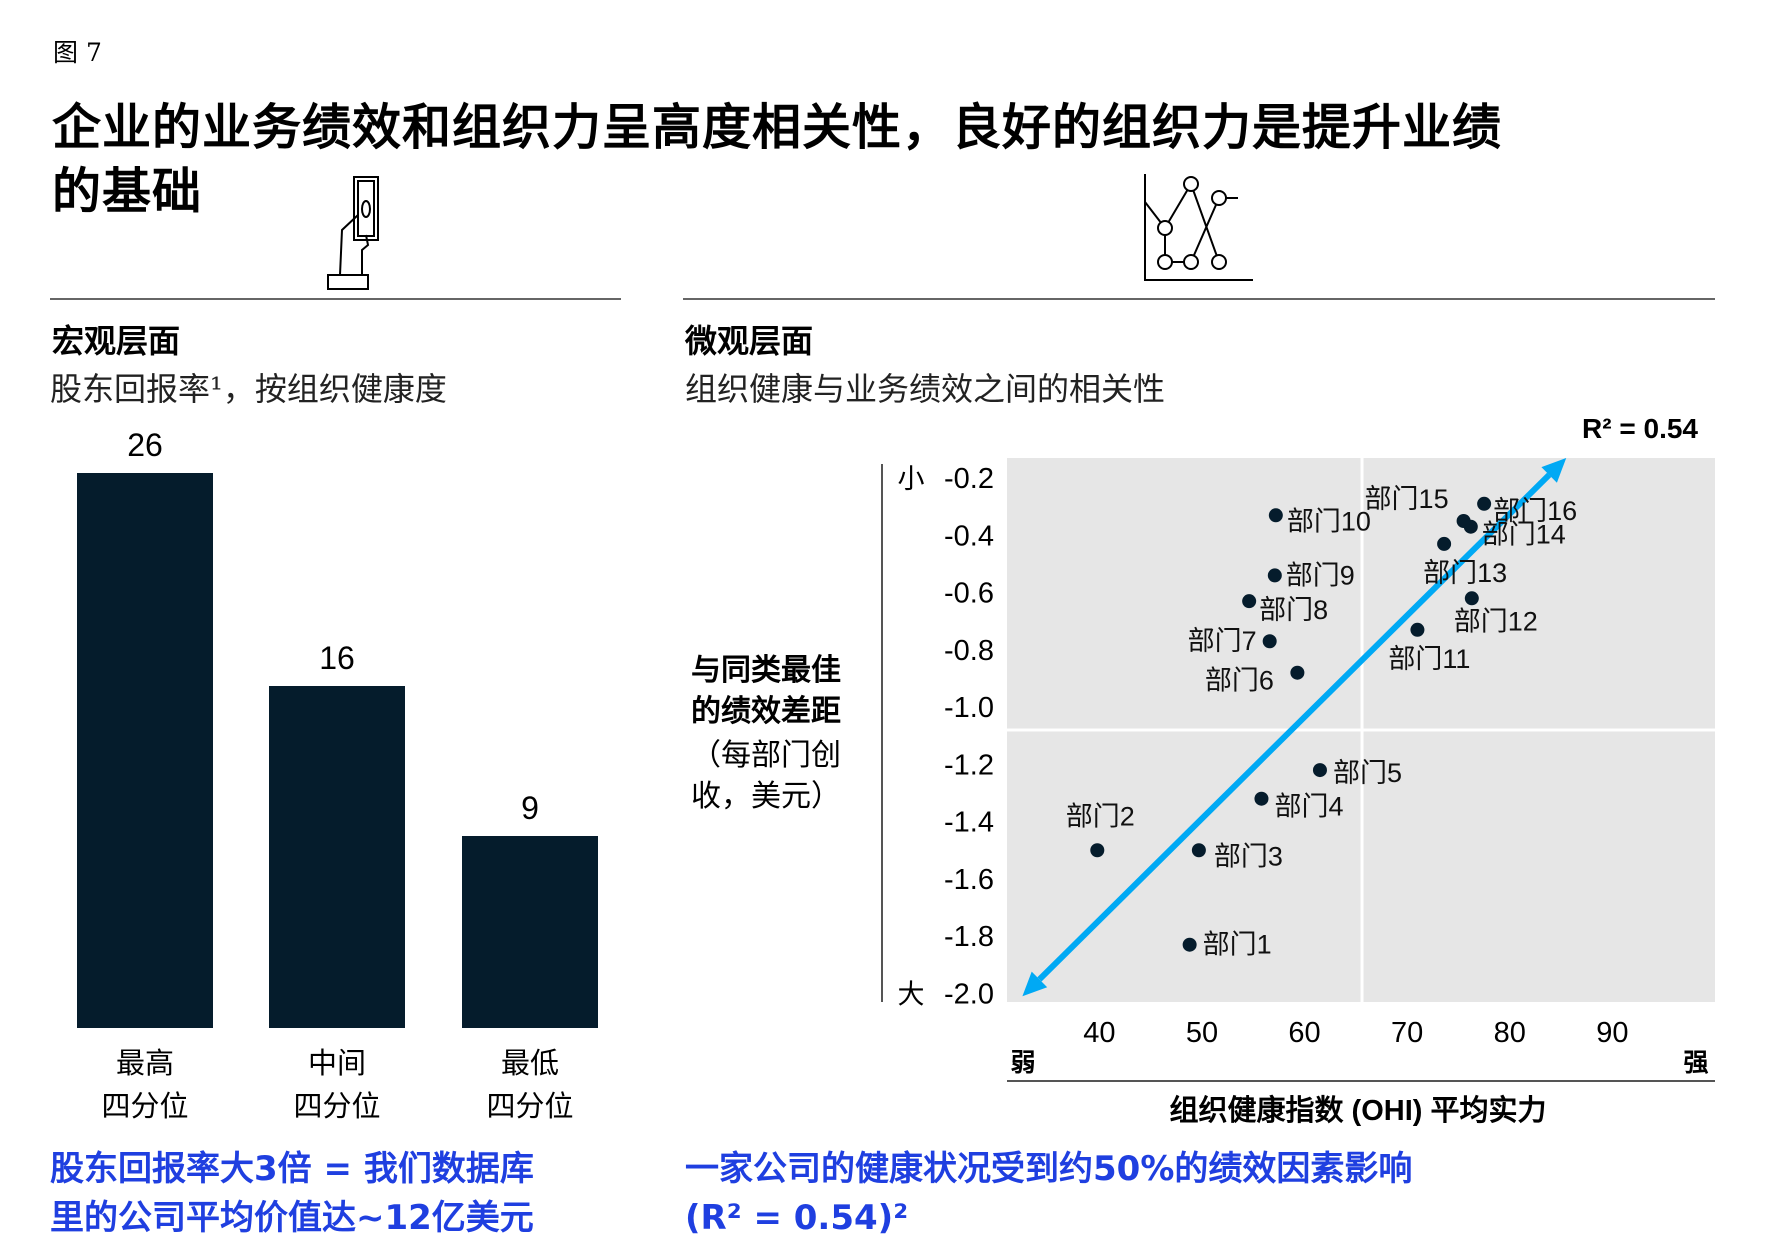 This screenshot has width=1766, height=1248. What do you see at coordinates (1237, 945) in the screenshot?
I see `data-point-label: 部门1` at bounding box center [1237, 945].